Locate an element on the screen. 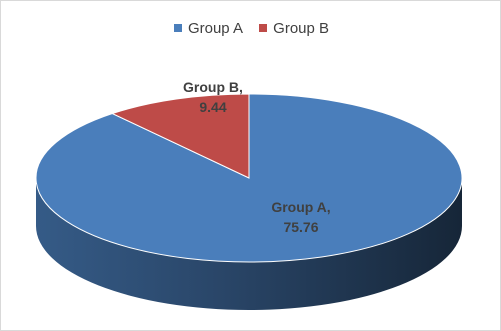 Image resolution: width=501 pixels, height=331 pixels. legend-item-group-a: Group A is located at coordinates (208, 28).